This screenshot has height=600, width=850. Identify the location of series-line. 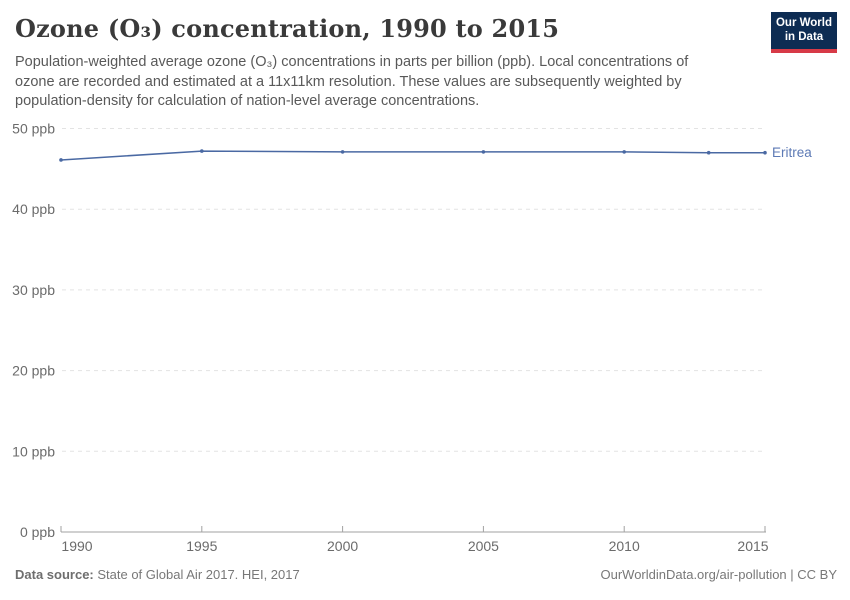
(412, 155).